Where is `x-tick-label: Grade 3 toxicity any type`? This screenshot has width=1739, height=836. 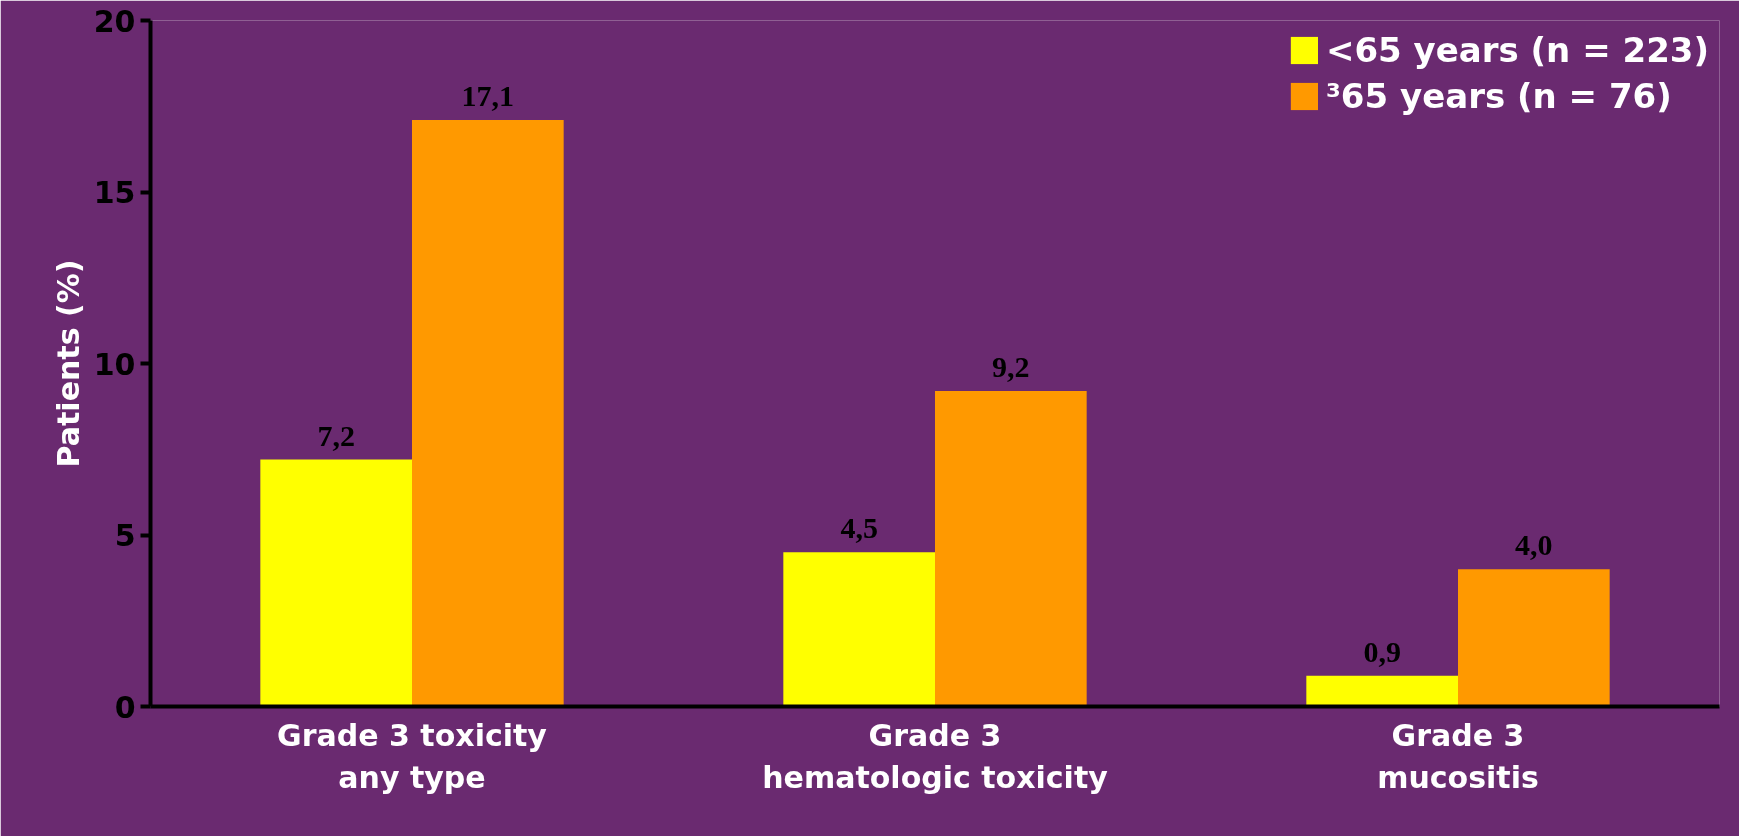 x-tick-label: Grade 3 toxicity any type is located at coordinates (412, 756).